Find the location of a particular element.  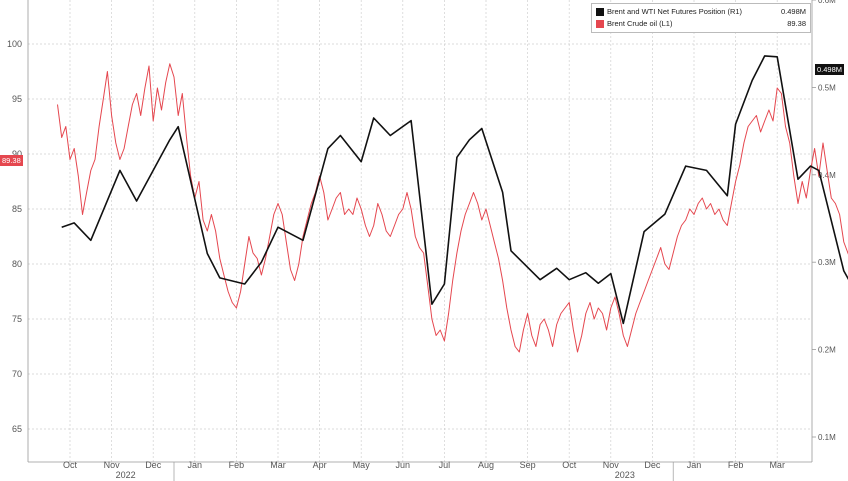

left-tick-label: 75 is located at coordinates (17, 319).